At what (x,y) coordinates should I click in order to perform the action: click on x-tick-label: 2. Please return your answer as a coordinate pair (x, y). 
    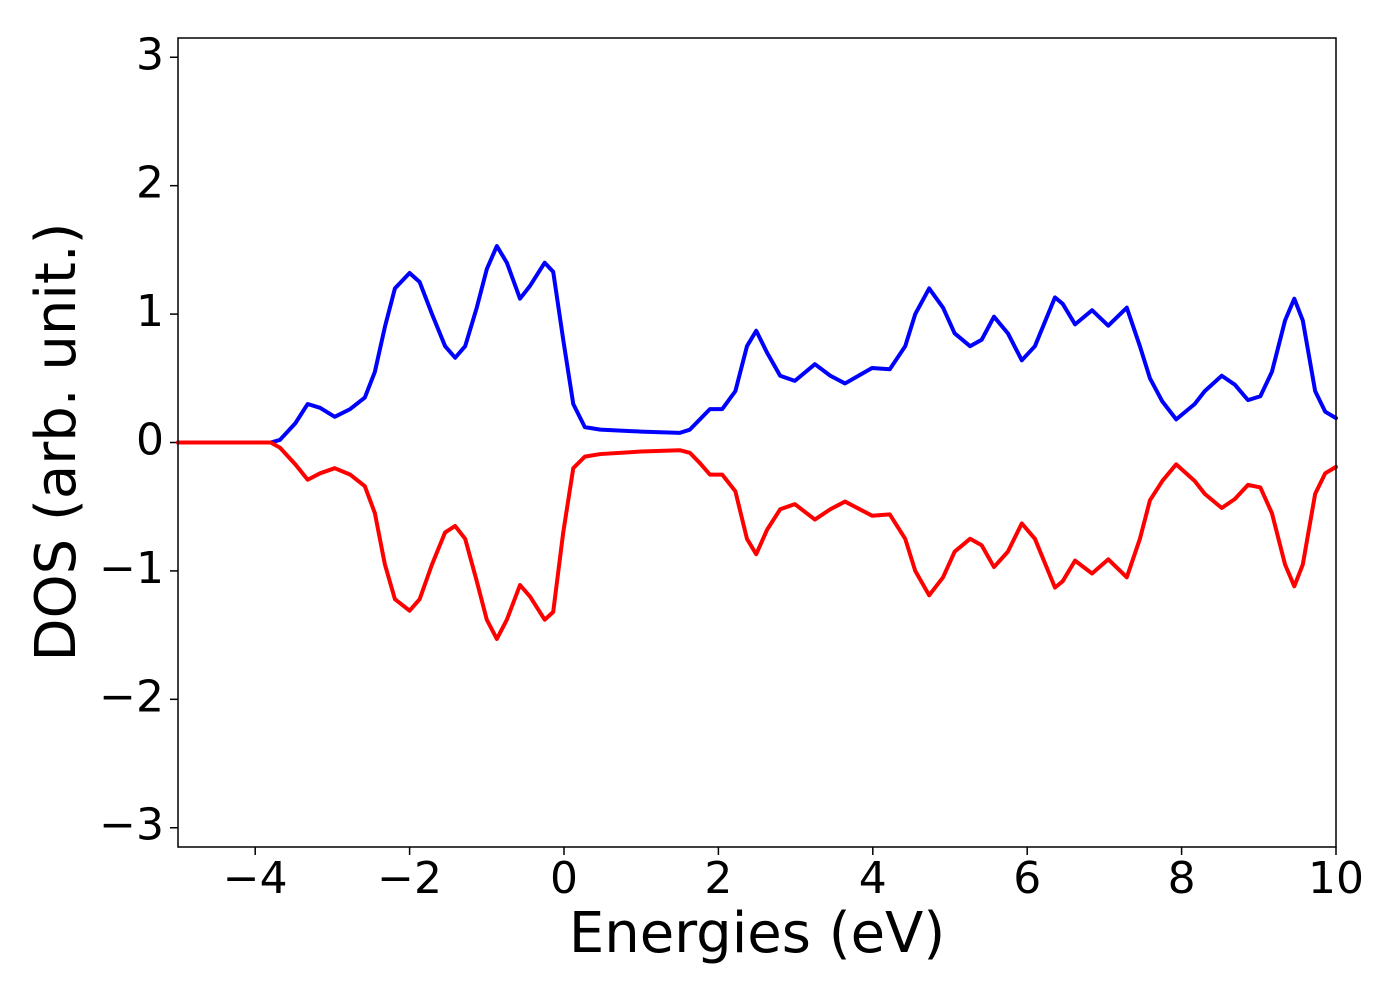
    Looking at the image, I should click on (718, 878).